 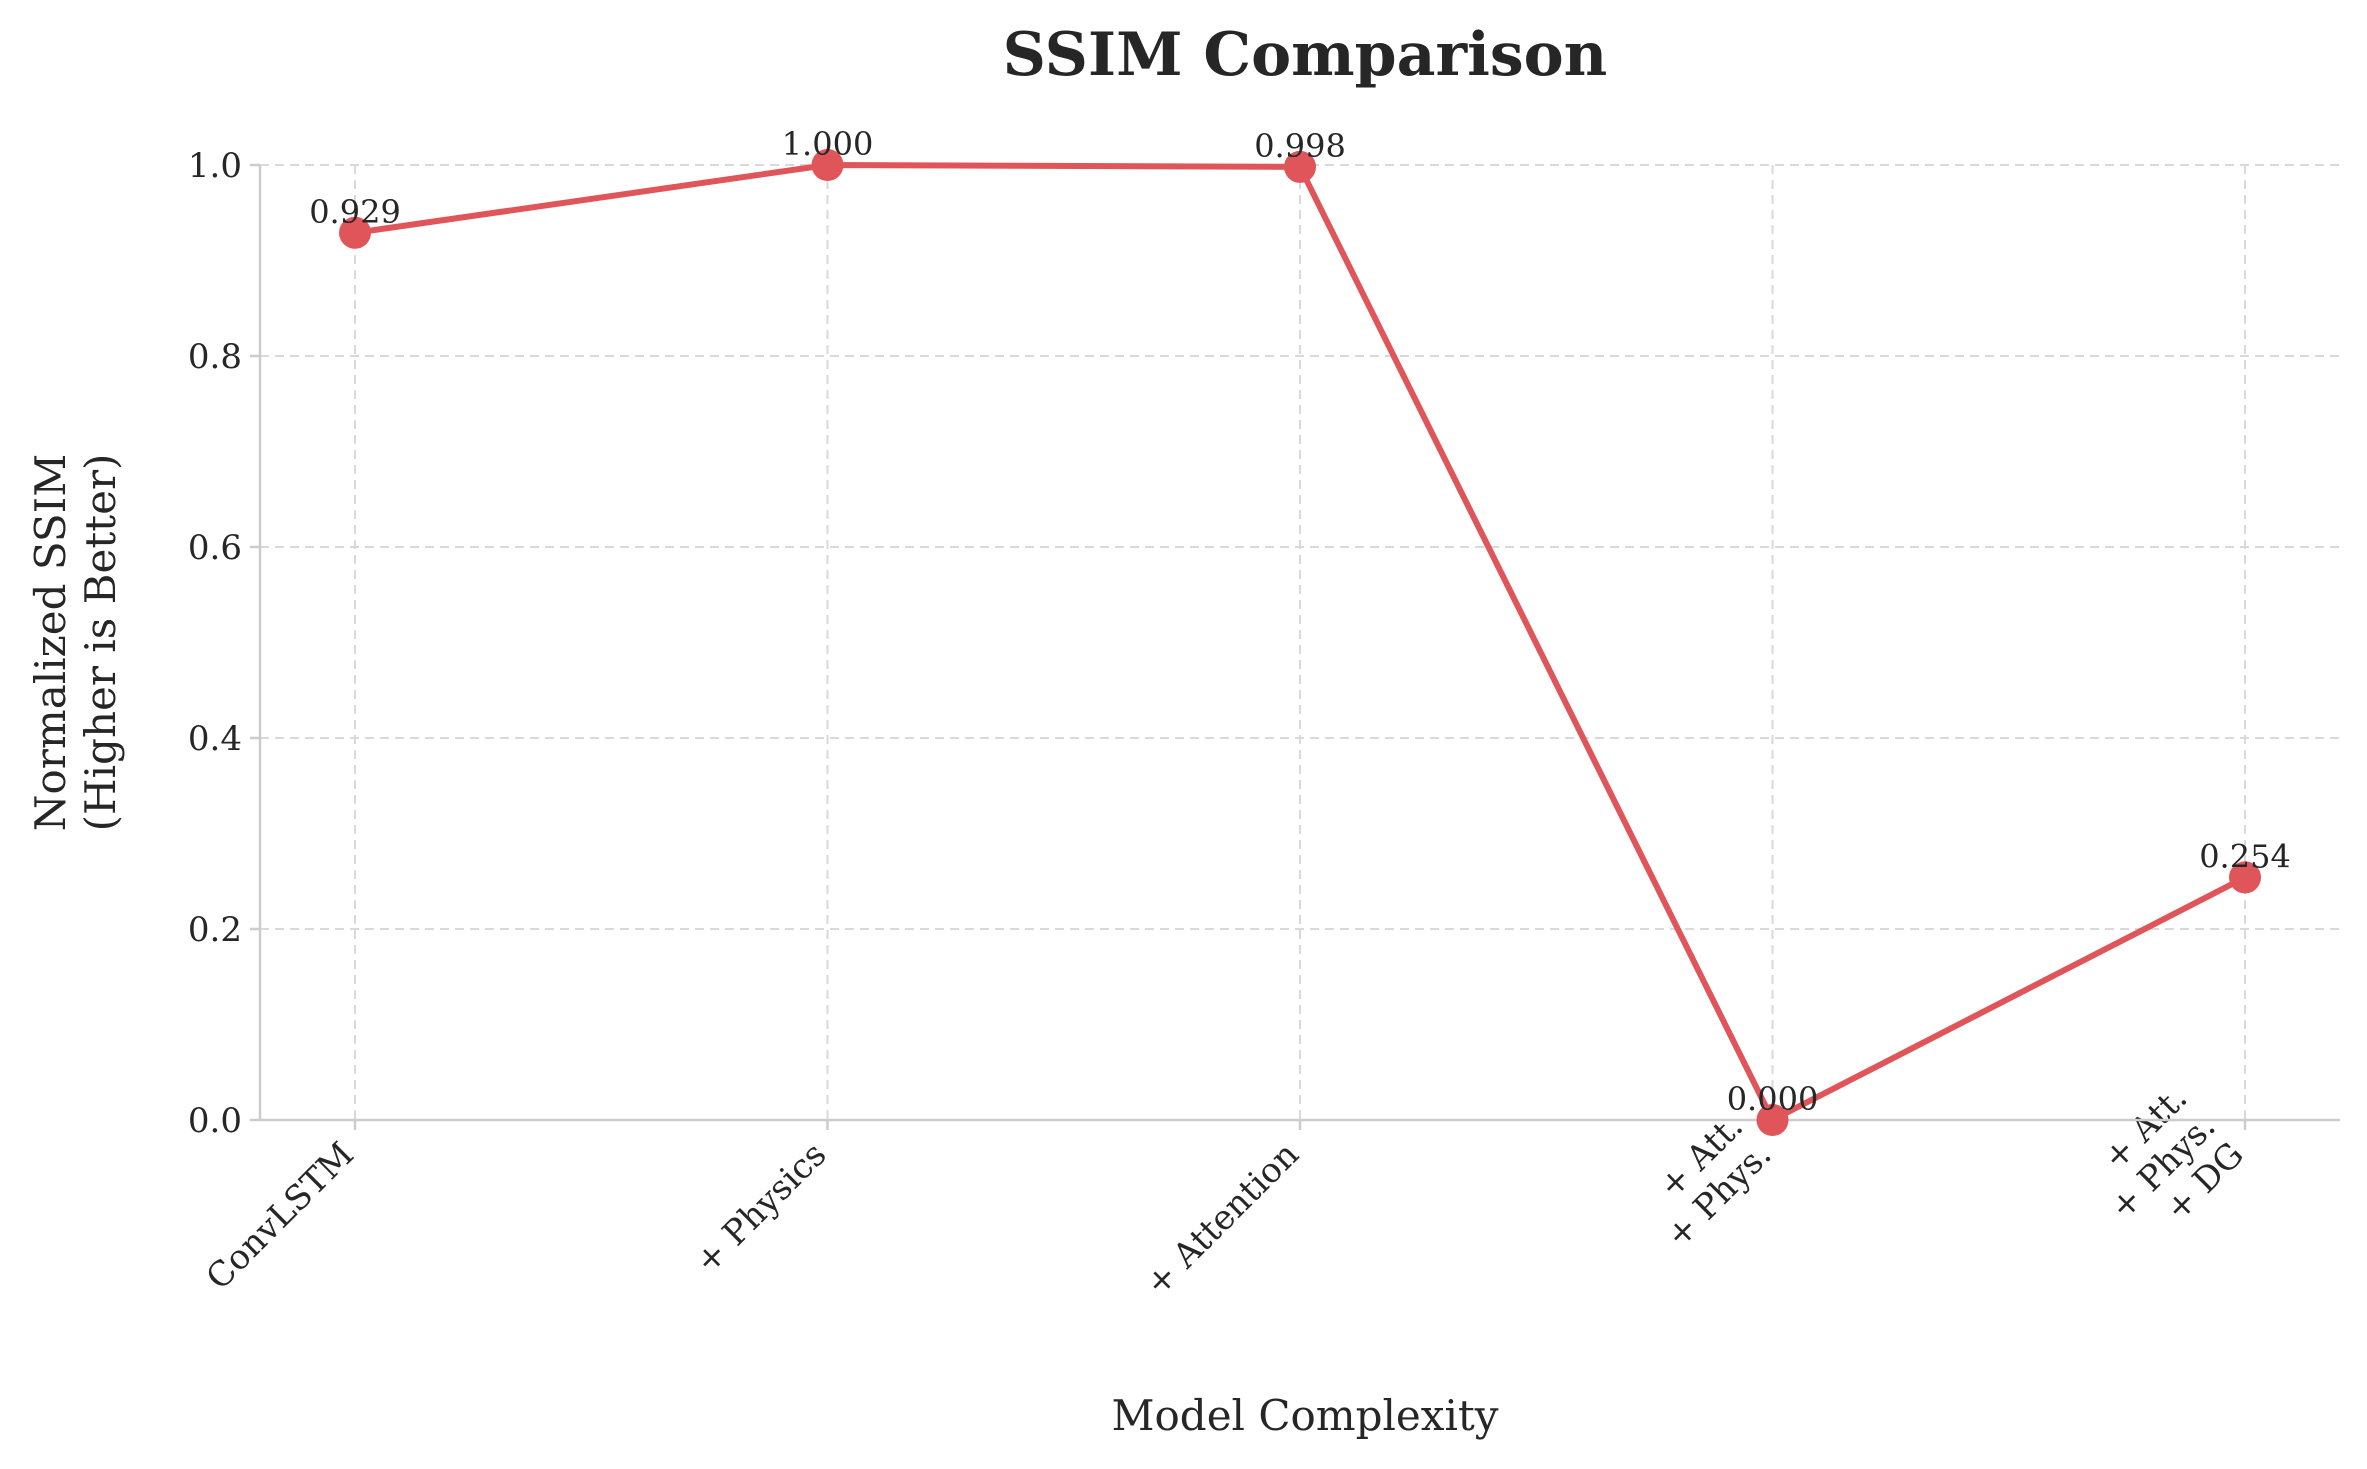 What do you see at coordinates (1305, 1415) in the screenshot?
I see `x-axis-title: Model Complexity` at bounding box center [1305, 1415].